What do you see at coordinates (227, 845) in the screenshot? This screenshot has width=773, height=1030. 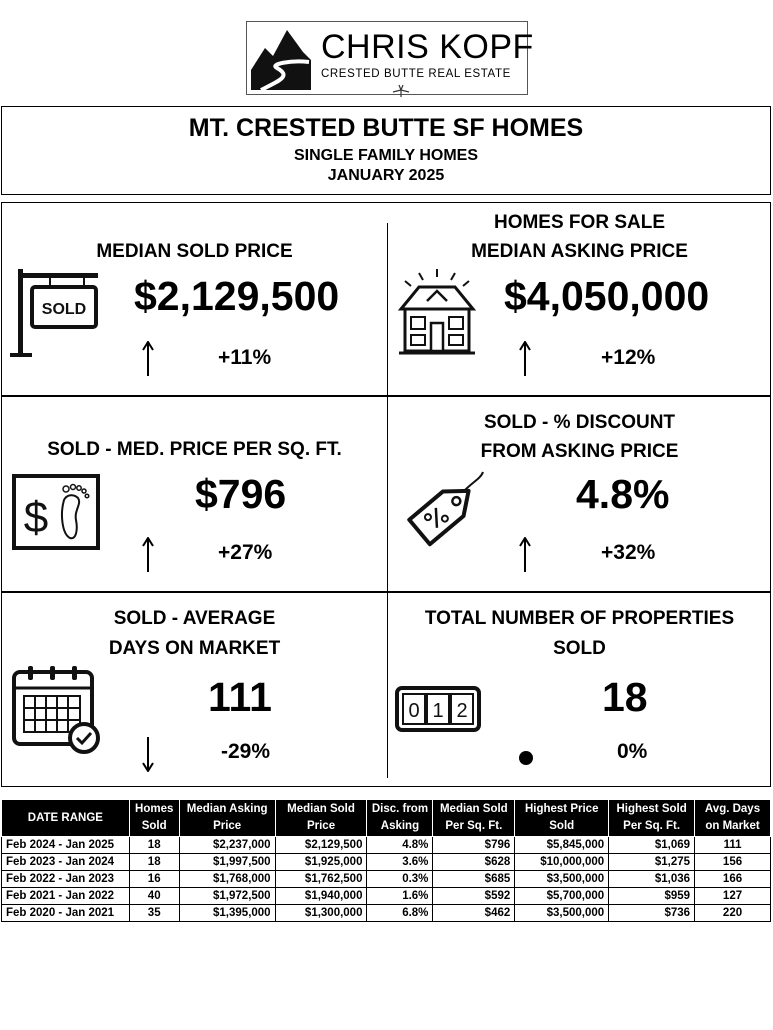 I see `table-cell: $2,237,000` at bounding box center [227, 845].